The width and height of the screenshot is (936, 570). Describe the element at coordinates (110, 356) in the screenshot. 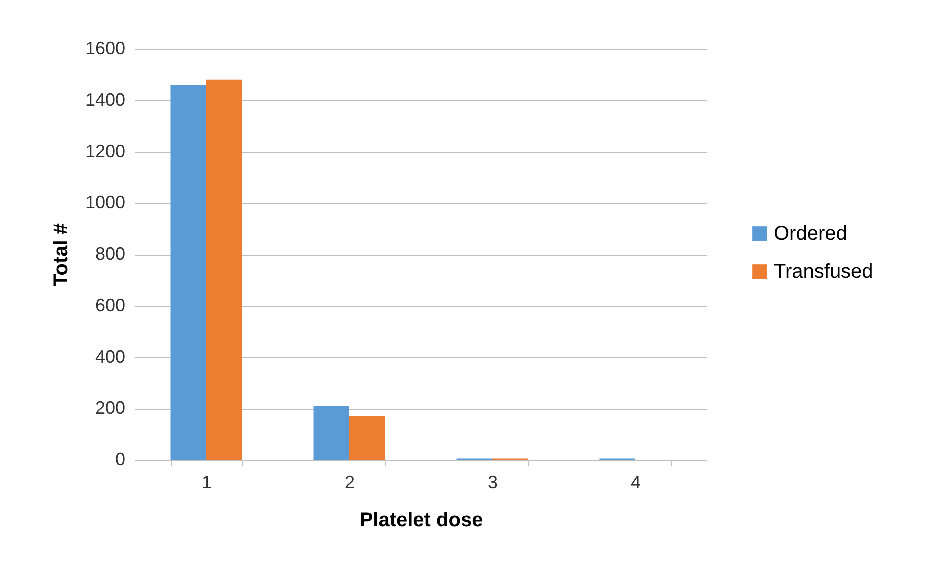

I see `y-tick-label: 400` at that location.